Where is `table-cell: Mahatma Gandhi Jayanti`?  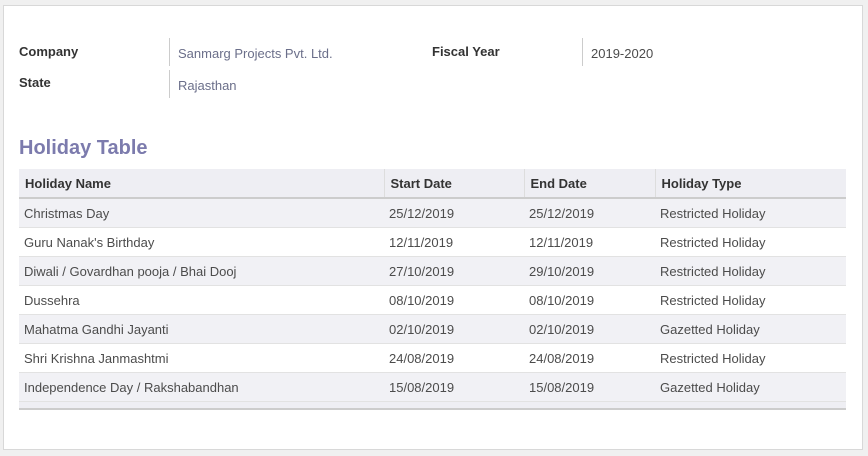
table-cell: Mahatma Gandhi Jayanti is located at coordinates (201, 329).